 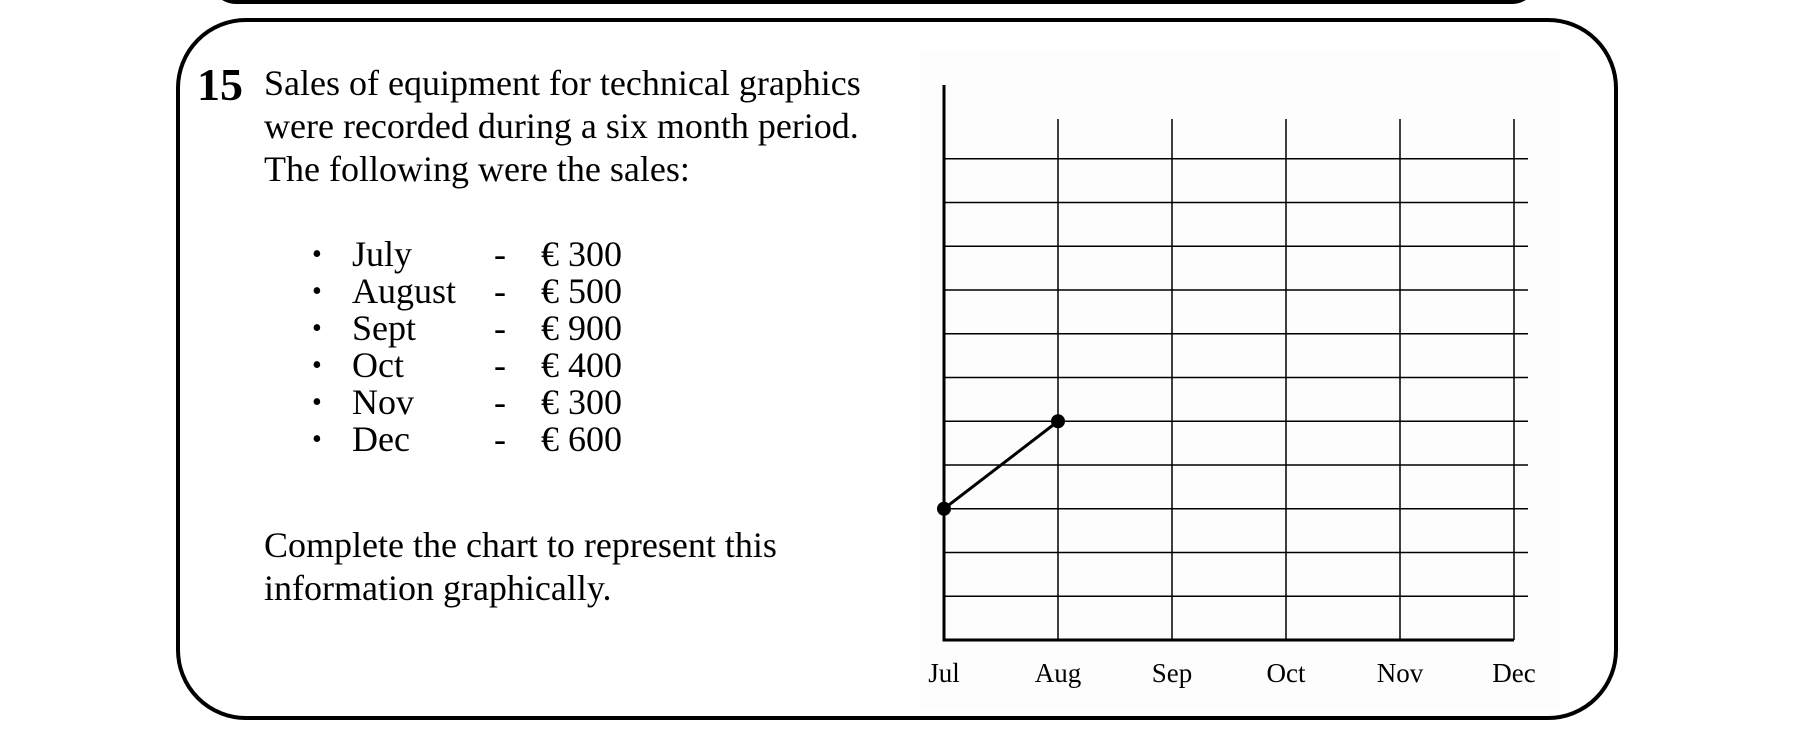 I want to click on sales-list-item: • Nov - € 300, so click(x=486, y=402).